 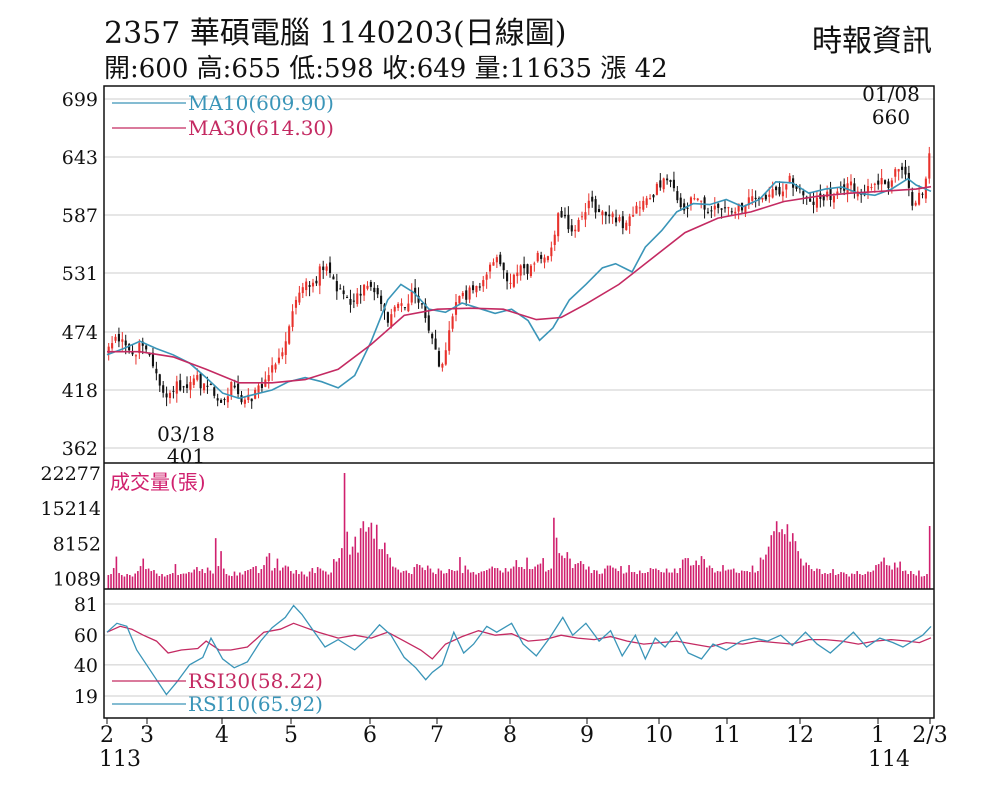 I want to click on volume-tick-label: 1089, so click(x=77, y=580).